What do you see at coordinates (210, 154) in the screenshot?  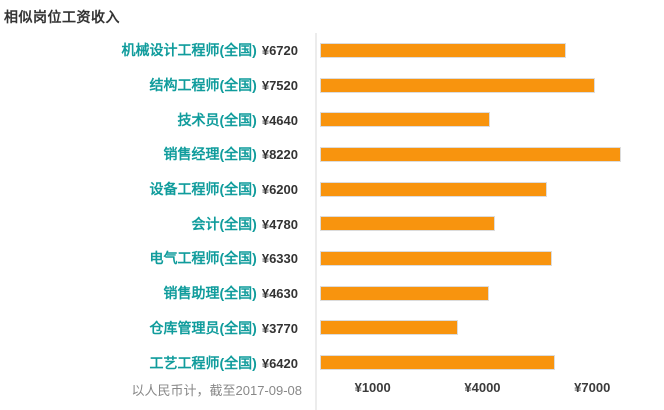 I see `category-label: 销售经理(全国)` at bounding box center [210, 154].